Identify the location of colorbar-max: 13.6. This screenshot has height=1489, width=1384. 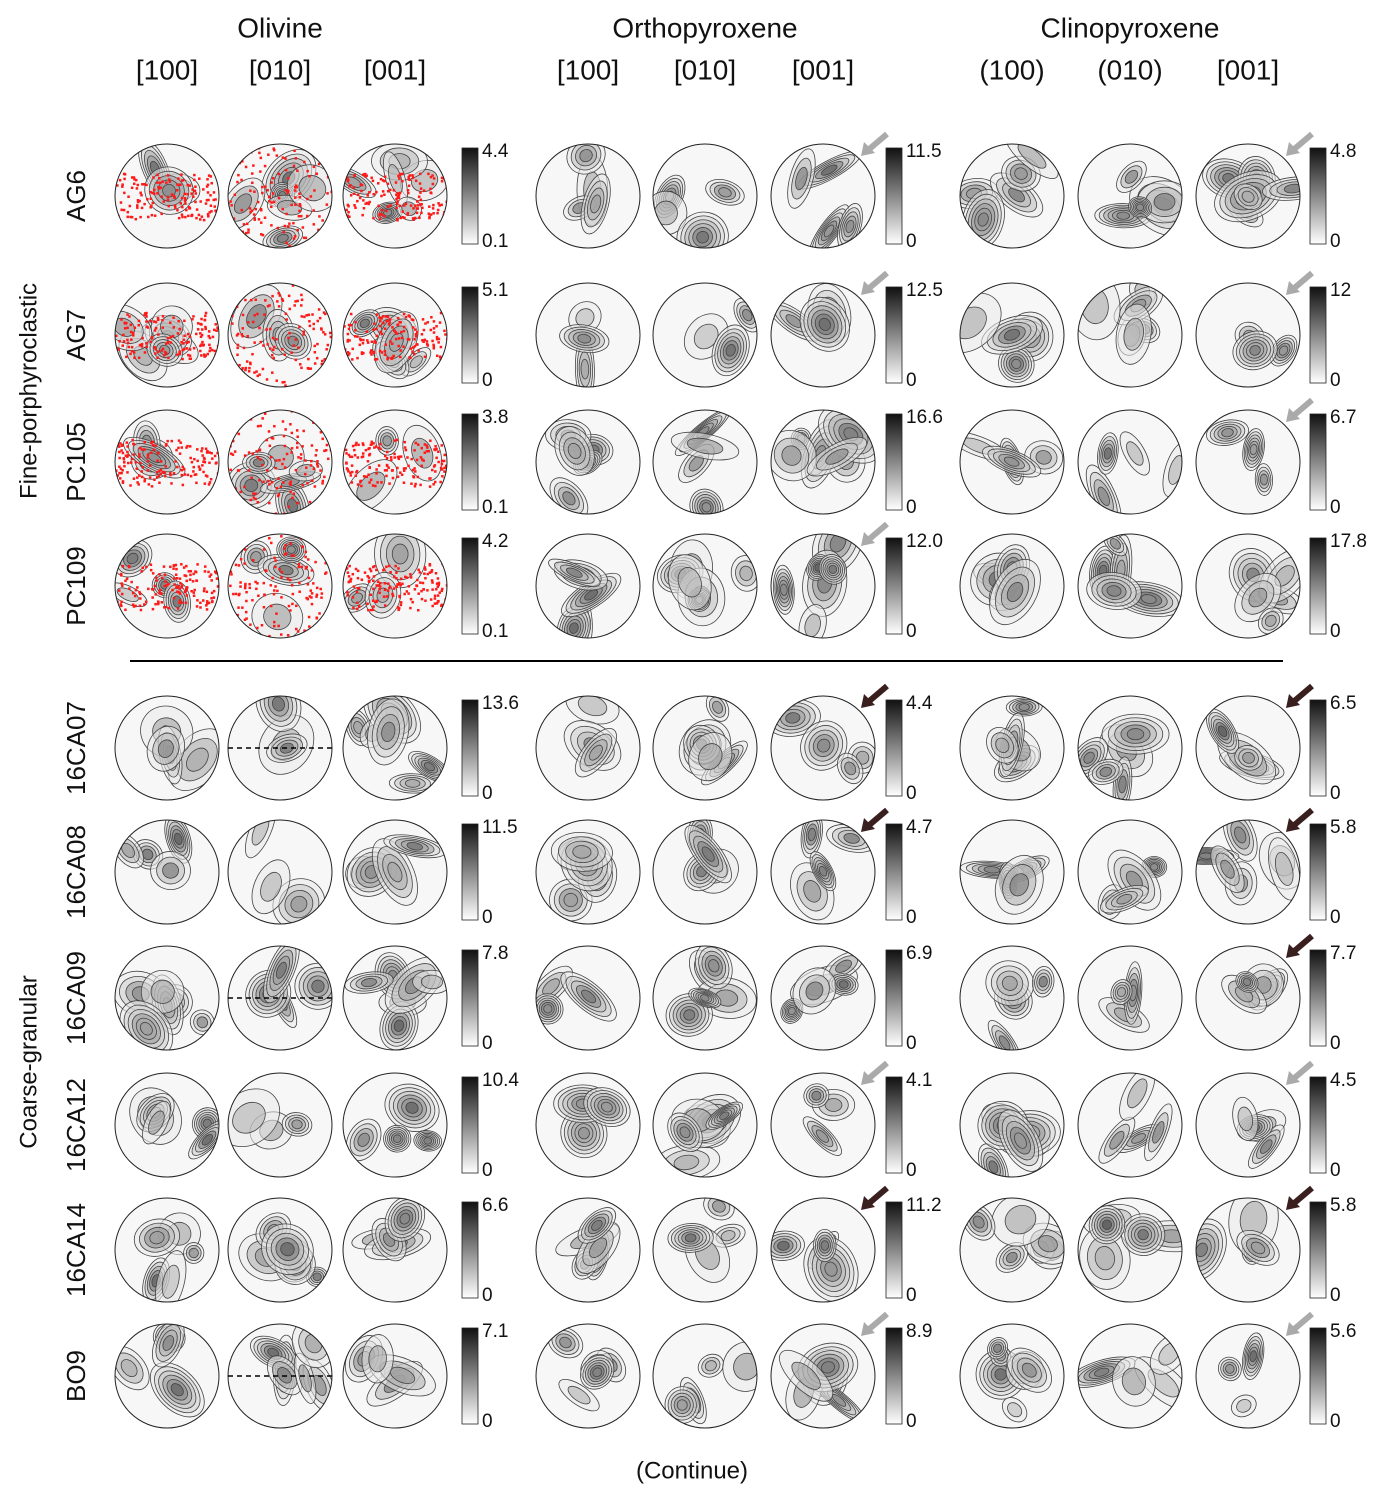
(500, 703).